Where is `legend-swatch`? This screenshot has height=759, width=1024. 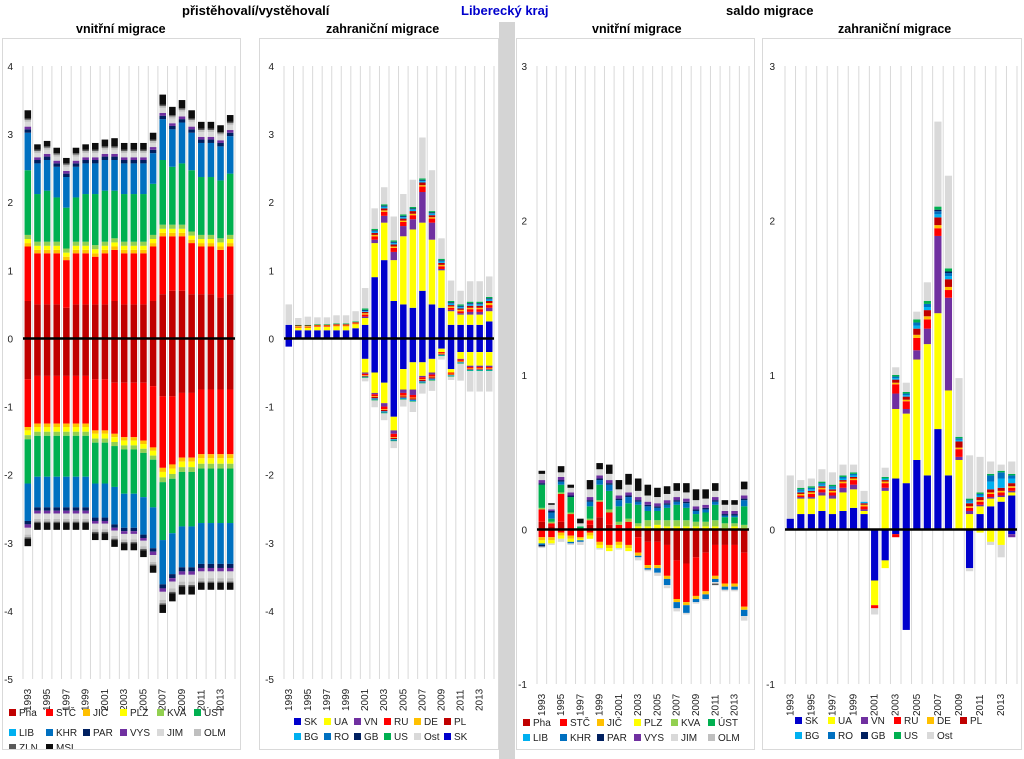
legend-swatch is located at coordinates (86, 732).